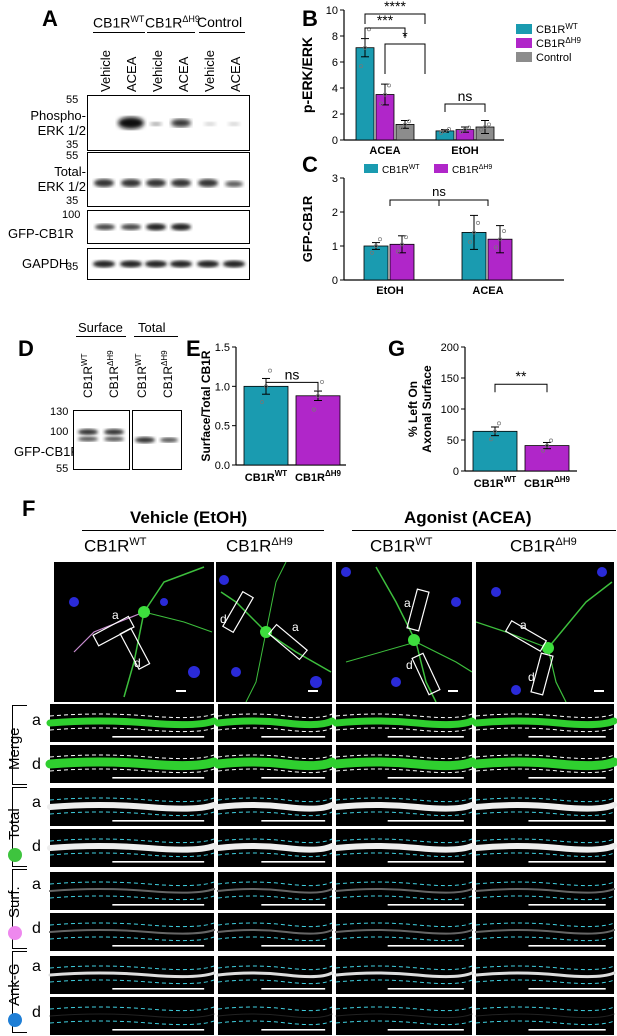  Describe the element at coordinates (427, 409) in the screenshot. I see `y-axis-label: Axonal Surface` at that location.